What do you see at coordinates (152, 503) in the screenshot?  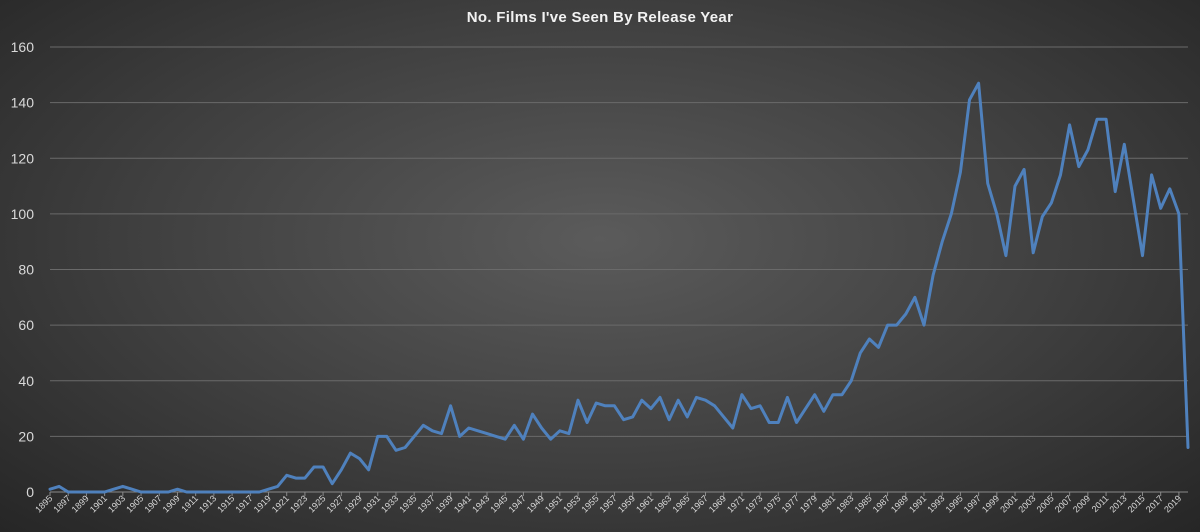 I see `x-tick-label: 1907` at bounding box center [152, 503].